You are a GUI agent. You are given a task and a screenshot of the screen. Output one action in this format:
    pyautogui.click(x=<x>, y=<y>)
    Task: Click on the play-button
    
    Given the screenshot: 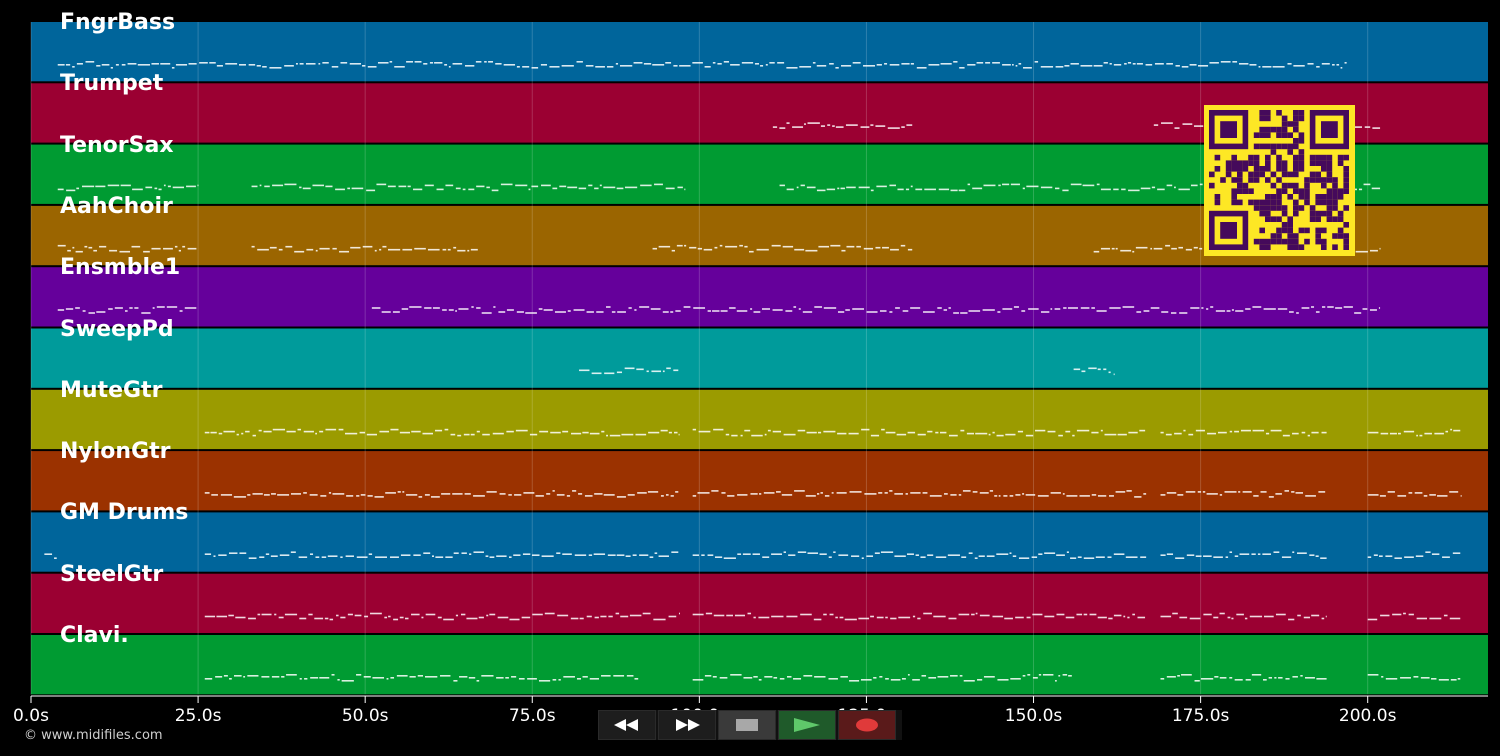 What is the action you would take?
    pyautogui.click(x=807, y=725)
    